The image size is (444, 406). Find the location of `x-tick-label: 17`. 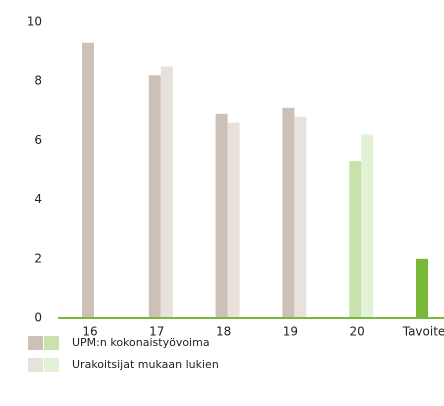

x-tick-label: 17 is located at coordinates (156, 332).